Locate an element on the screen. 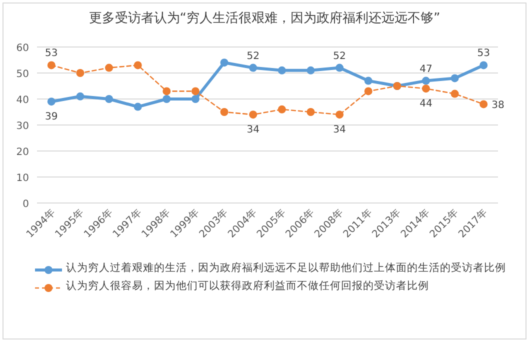 This screenshot has height=342, width=529. y-tick-label: 60 is located at coordinates (22, 48).